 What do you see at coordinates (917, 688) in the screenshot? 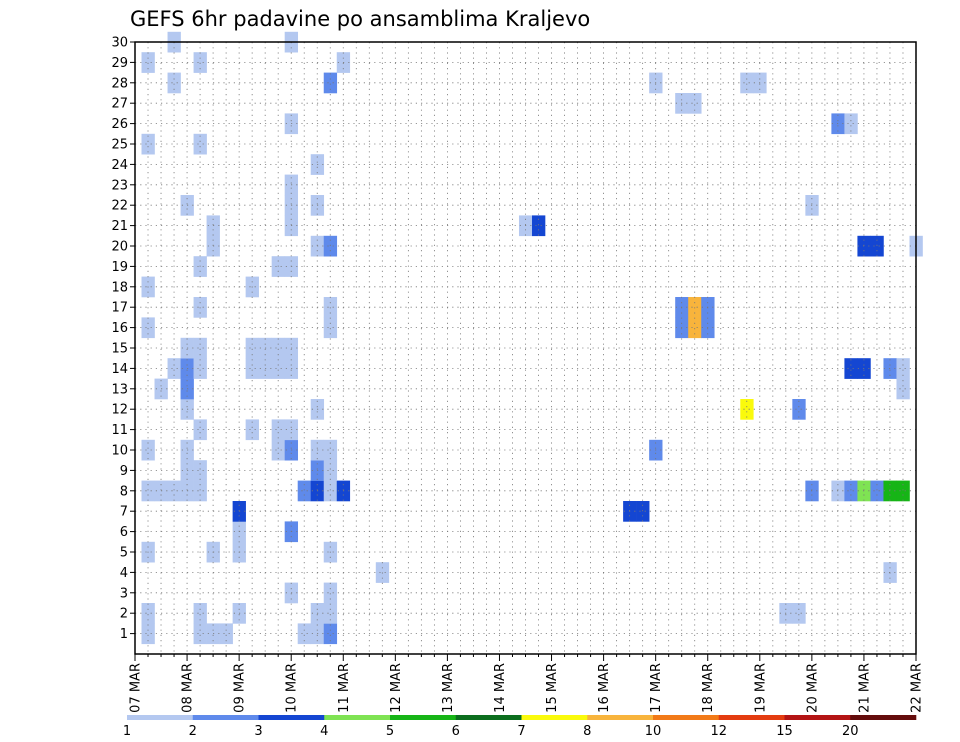
I see `x-tick-label: 22 MAR` at bounding box center [917, 688].